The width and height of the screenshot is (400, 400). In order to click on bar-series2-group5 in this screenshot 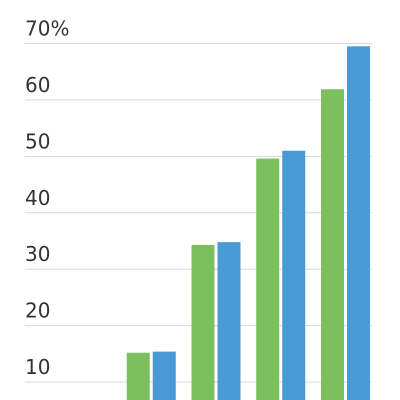, I will do `click(358, 223)`.